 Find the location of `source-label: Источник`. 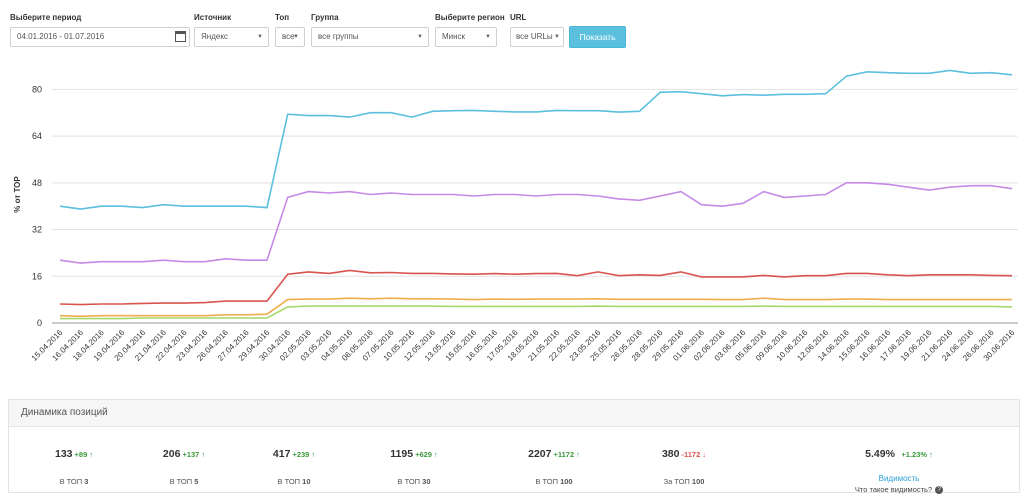

source-label: Источник is located at coordinates (213, 17).